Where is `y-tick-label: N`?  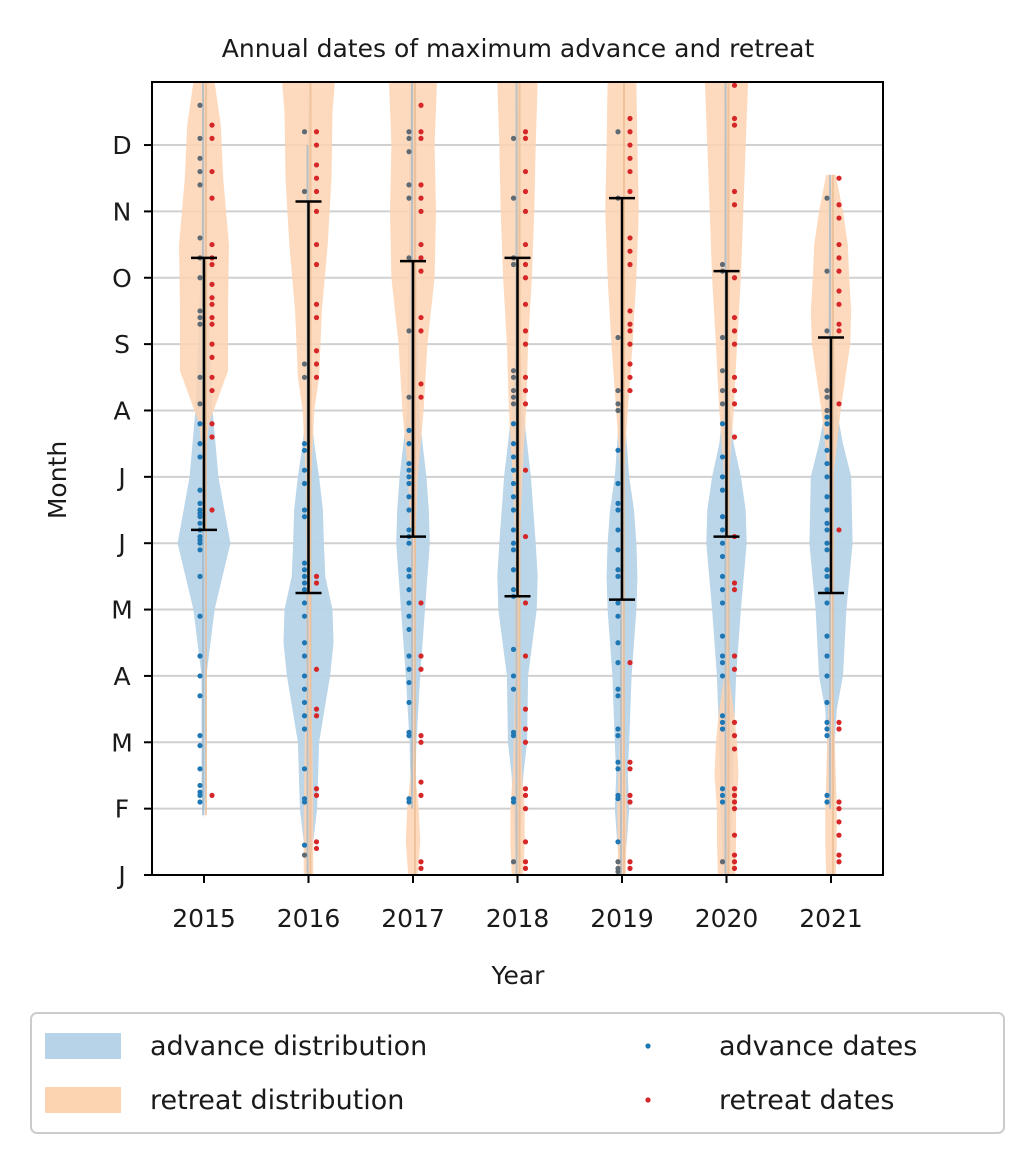 y-tick-label: N is located at coordinates (122, 211).